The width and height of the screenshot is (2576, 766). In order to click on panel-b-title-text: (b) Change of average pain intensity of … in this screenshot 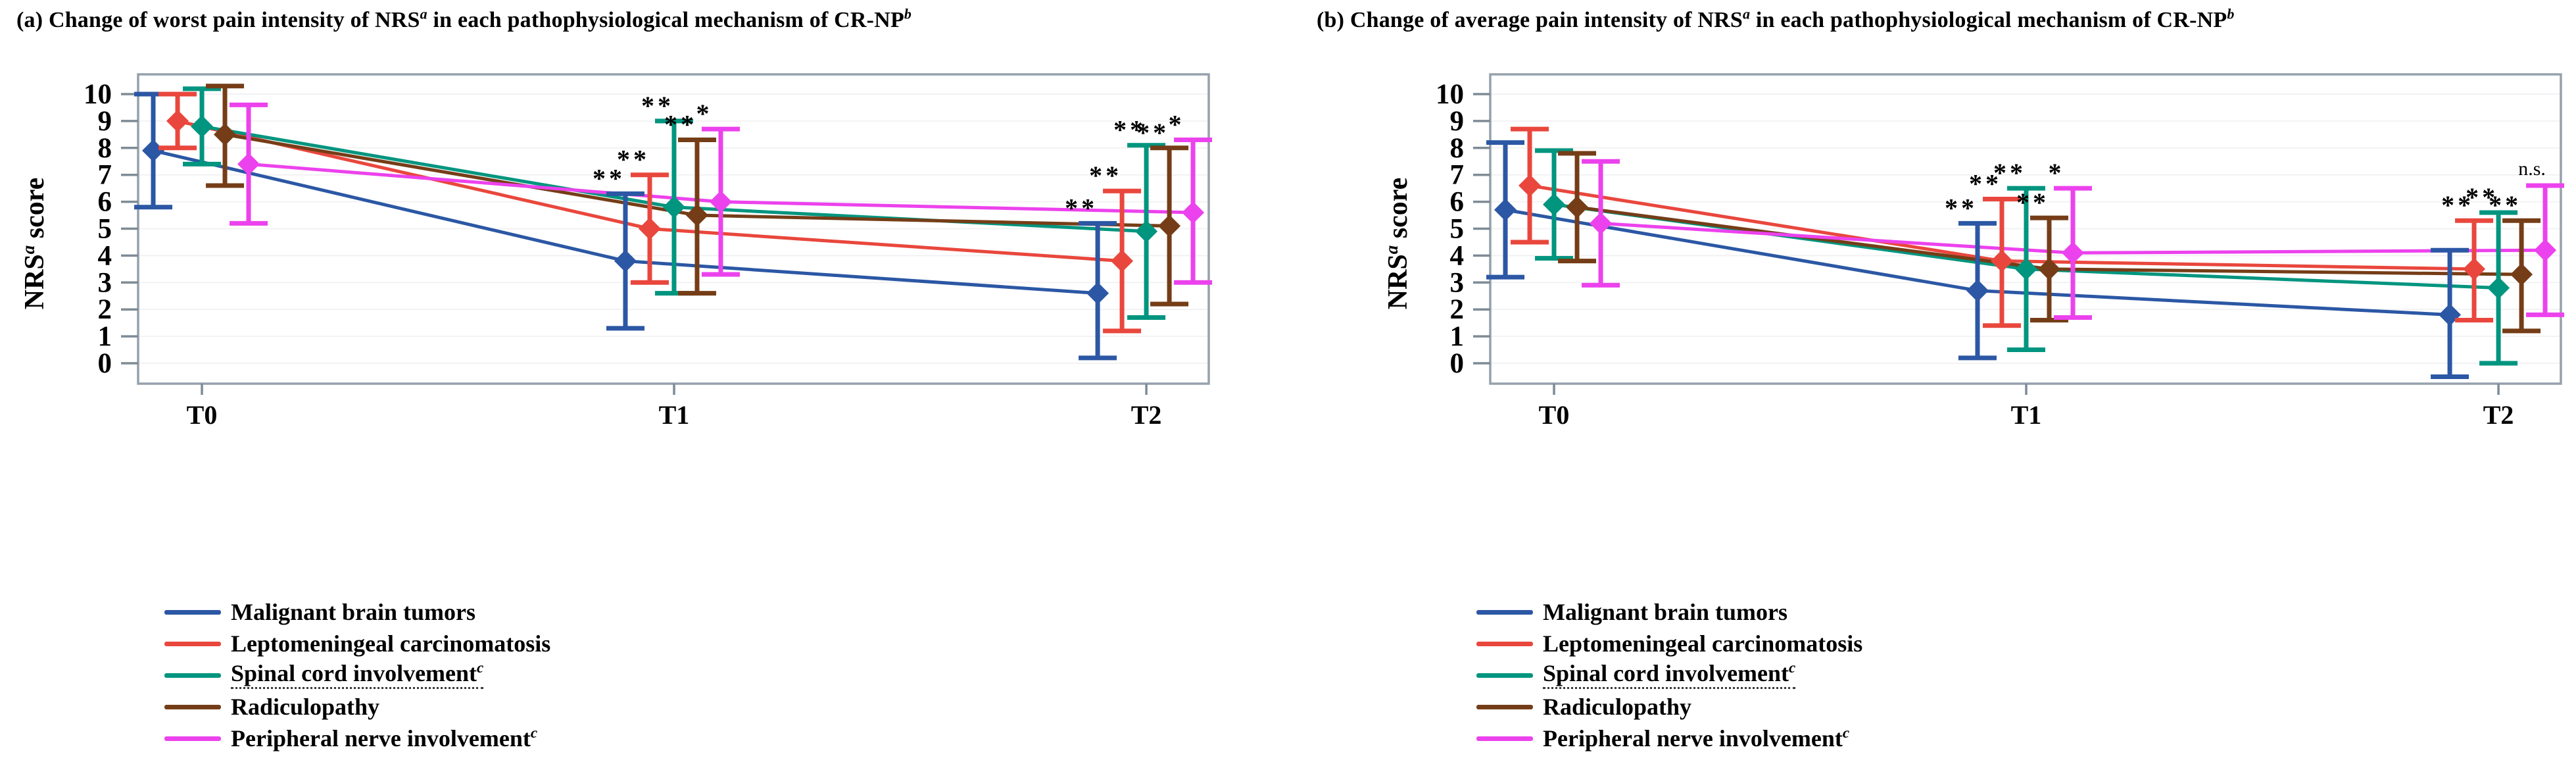, I will do `click(1530, 20)`.